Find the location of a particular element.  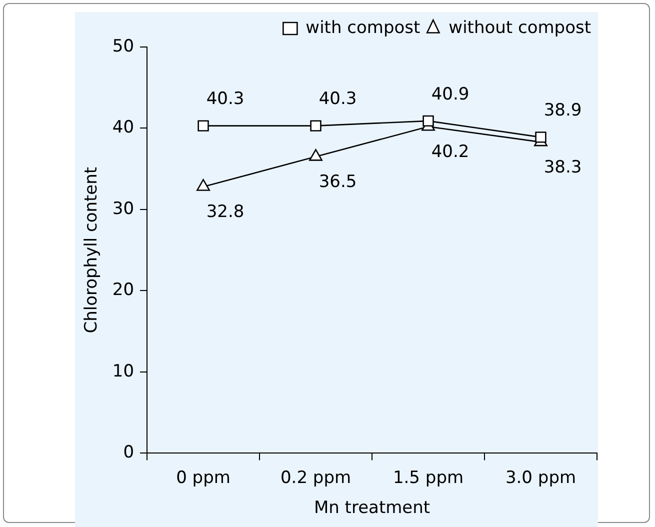

y-tick-label: 20 is located at coordinates (123, 290).